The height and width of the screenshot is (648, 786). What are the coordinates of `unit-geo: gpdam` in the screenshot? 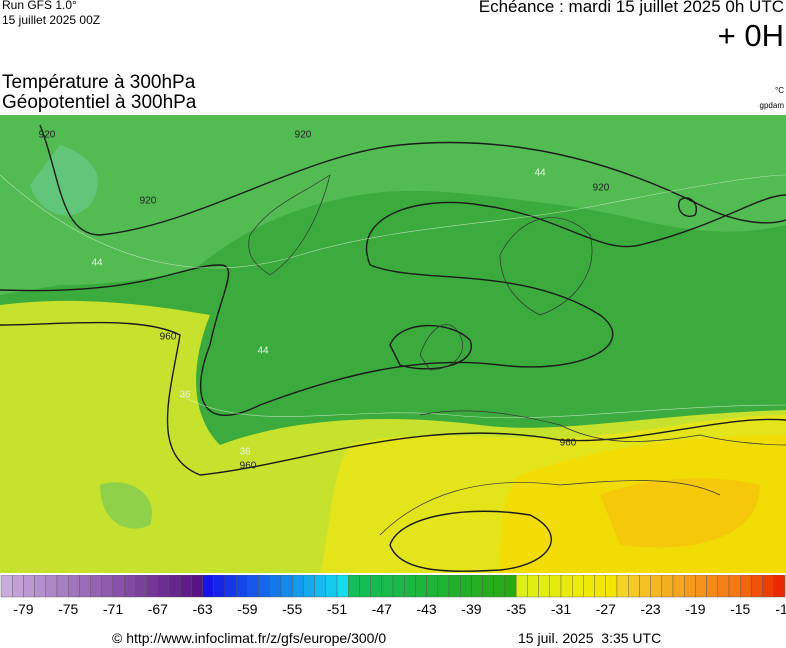 It's located at (771, 105).